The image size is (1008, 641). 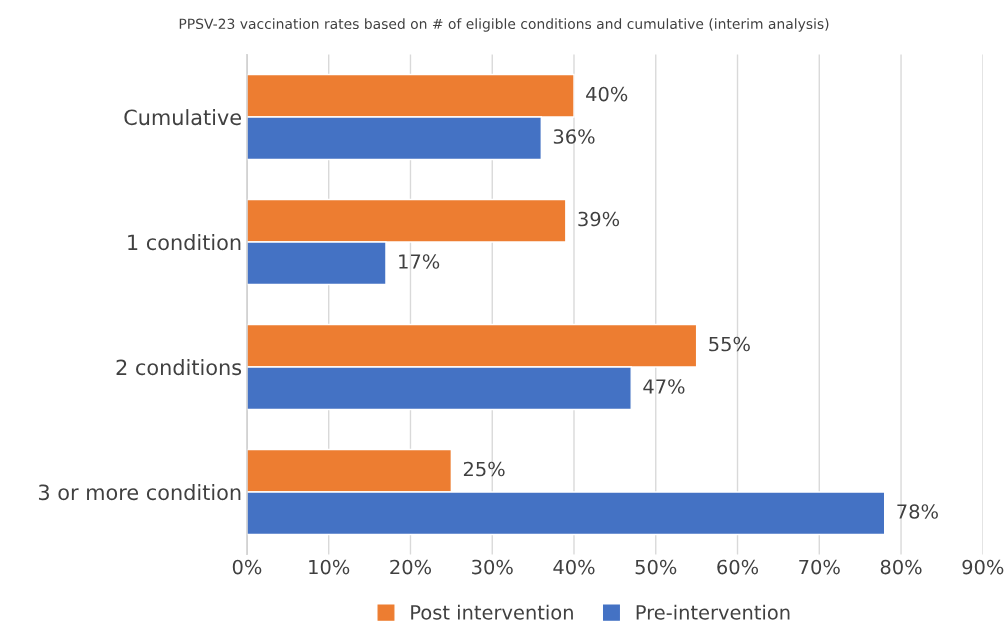 I want to click on x-tick-label: 70%, so click(x=819, y=567).